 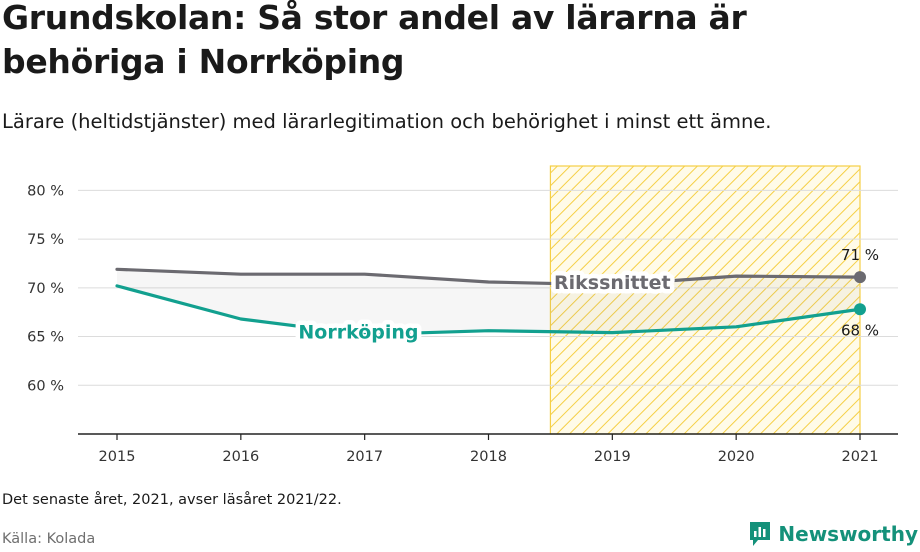 What do you see at coordinates (117, 457) in the screenshot?
I see `x-tick-label: 2015` at bounding box center [117, 457].